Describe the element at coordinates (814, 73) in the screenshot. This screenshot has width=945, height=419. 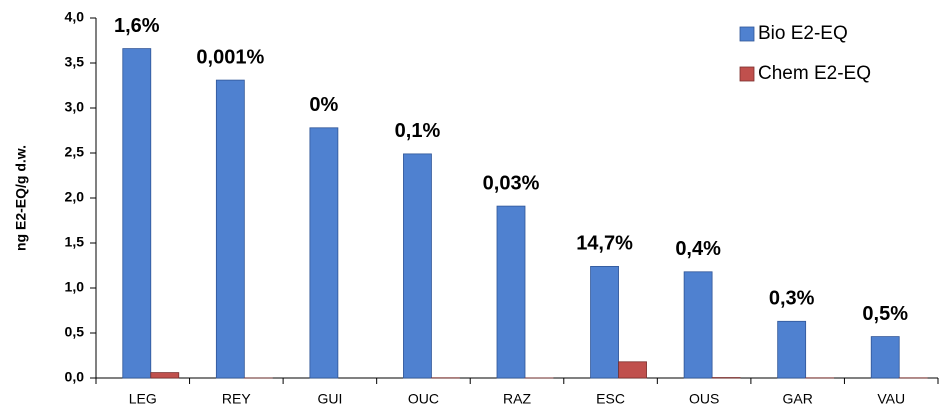
I see `legend-label: Chem E2-EQ` at that location.